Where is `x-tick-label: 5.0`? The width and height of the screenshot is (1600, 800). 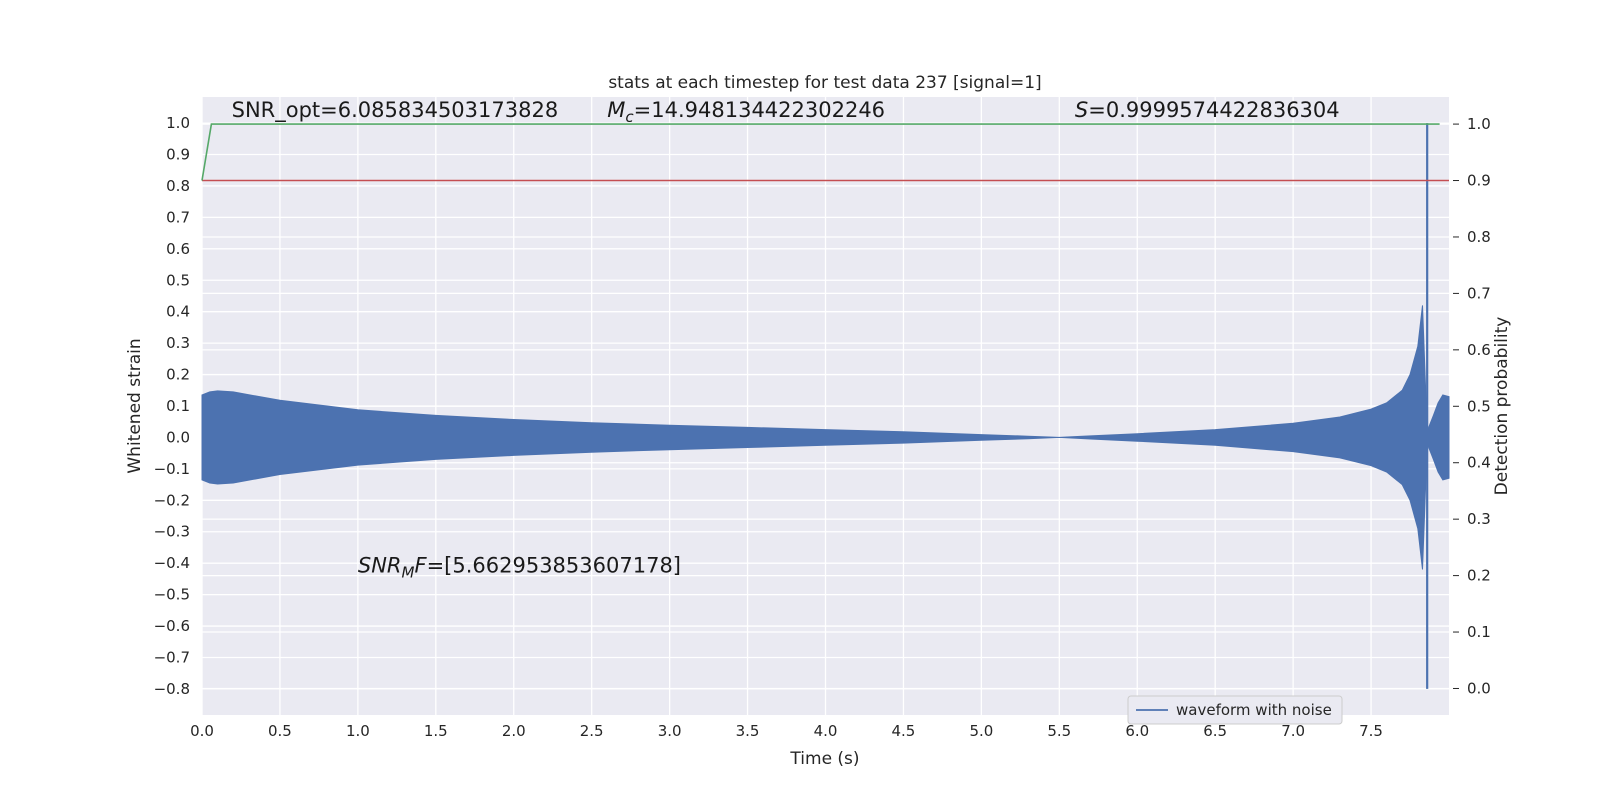
x-tick-label: 5.0 is located at coordinates (981, 731).